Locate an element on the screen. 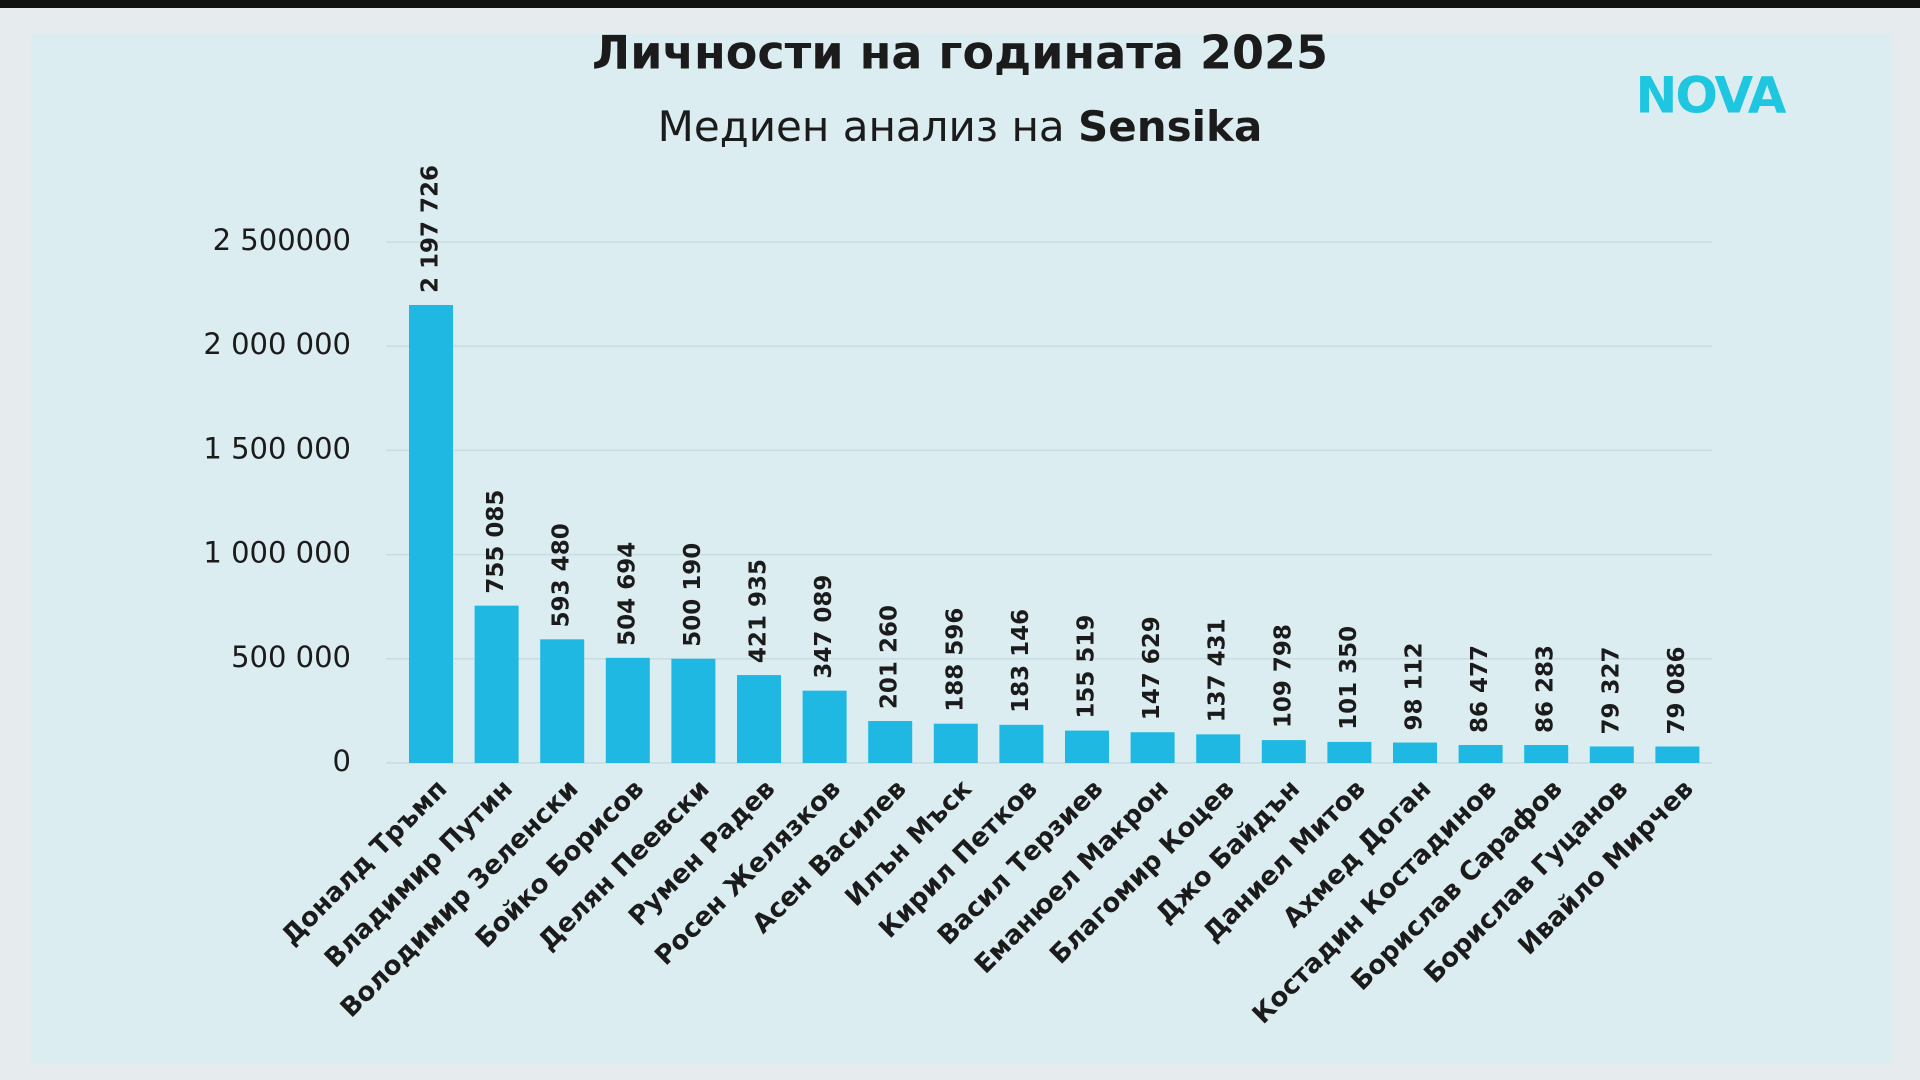 This screenshot has width=1920, height=1080. value-label: 2 197 726 is located at coordinates (431, 229).